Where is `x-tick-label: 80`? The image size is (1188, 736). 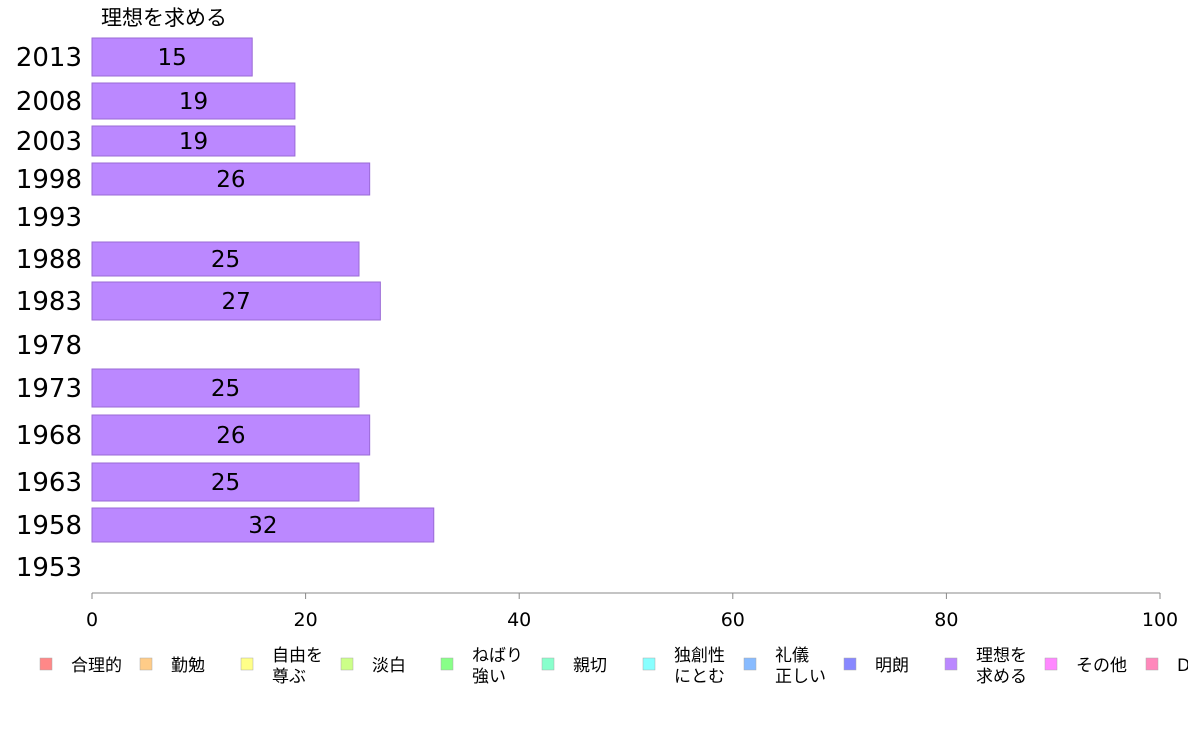 x-tick-label: 80 is located at coordinates (946, 620).